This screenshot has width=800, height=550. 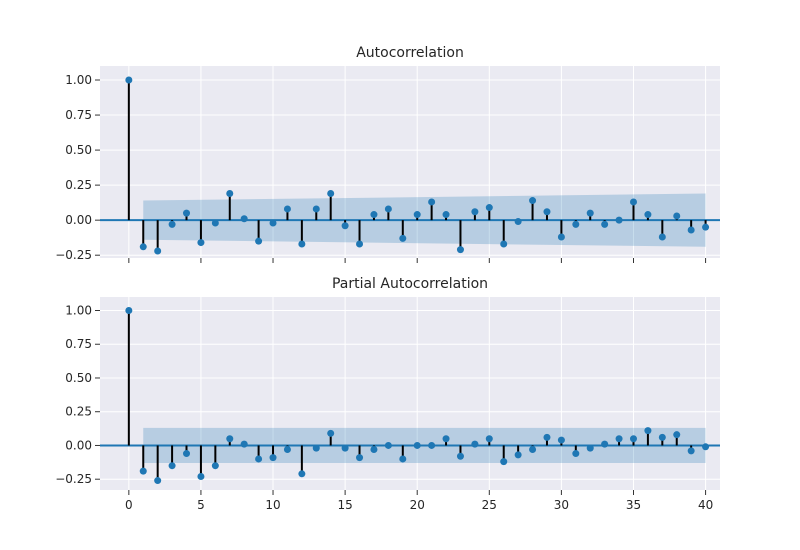 I want to click on y-tick-label: 1.00, so click(x=78, y=310).